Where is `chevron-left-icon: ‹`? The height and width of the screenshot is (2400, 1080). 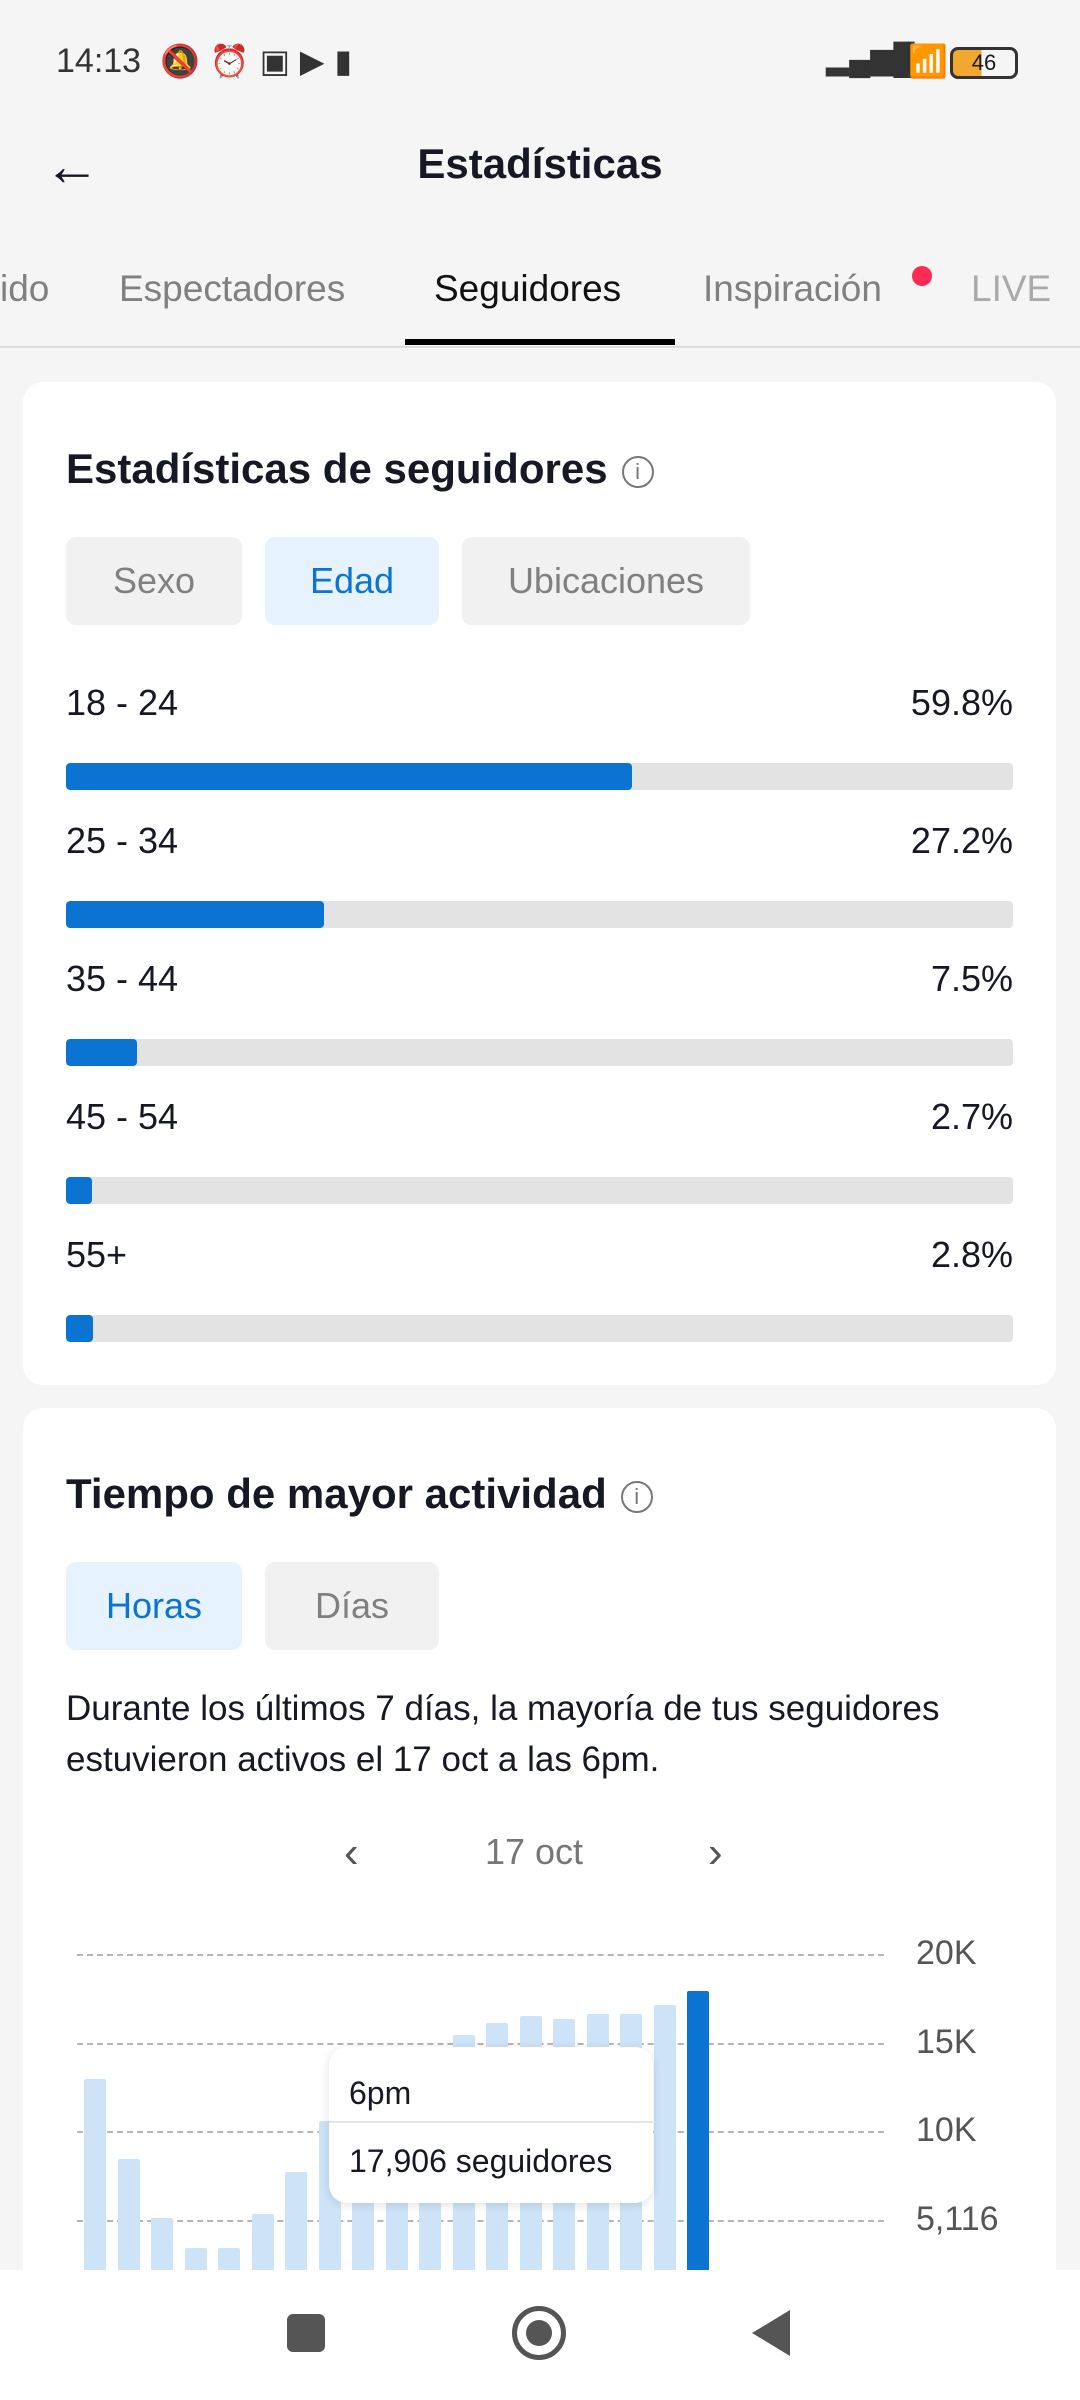 chevron-left-icon: ‹ is located at coordinates (351, 1852).